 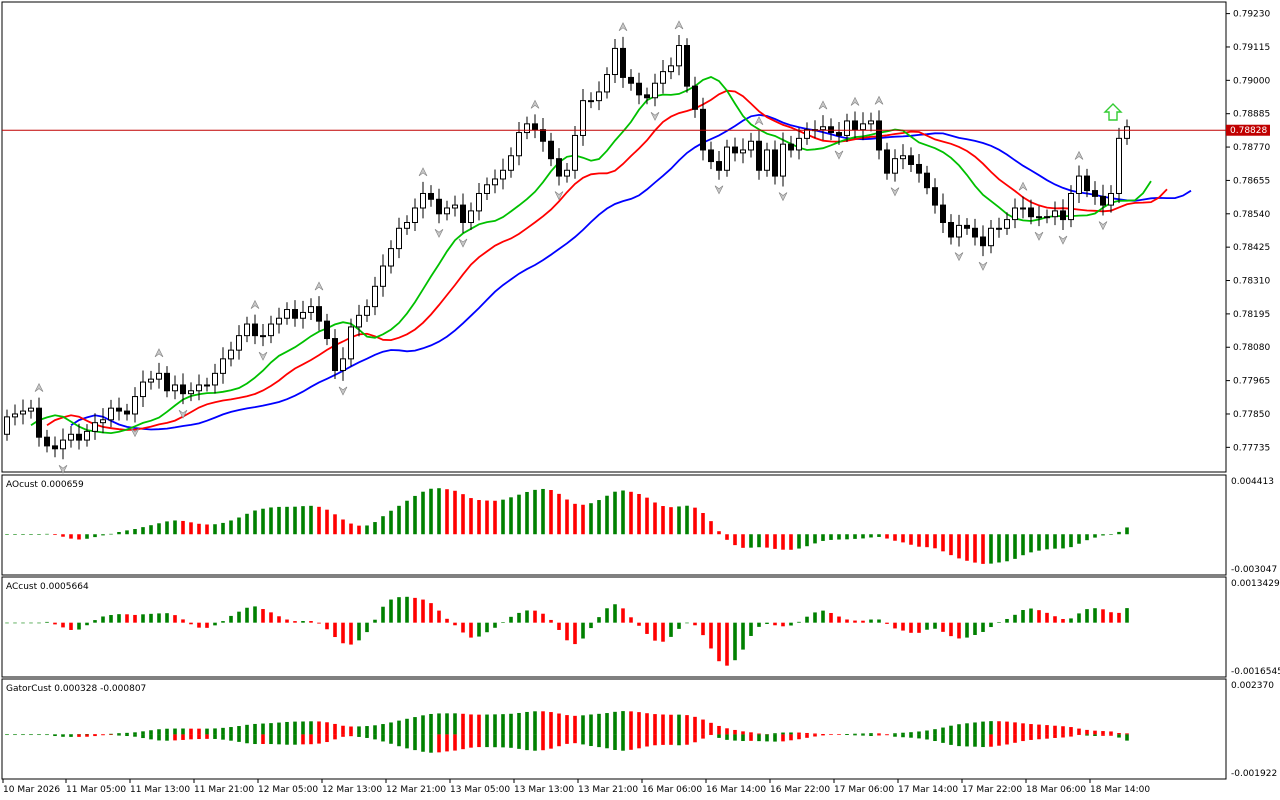 I want to click on ac-title: ACcust 0.0005664, so click(x=47, y=587).